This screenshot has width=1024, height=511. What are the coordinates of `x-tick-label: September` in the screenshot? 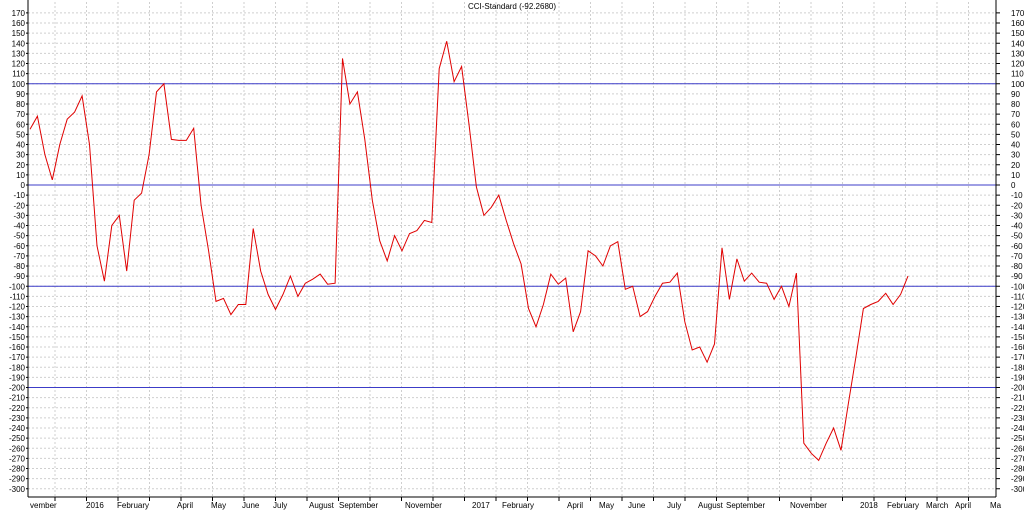 It's located at (358, 505).